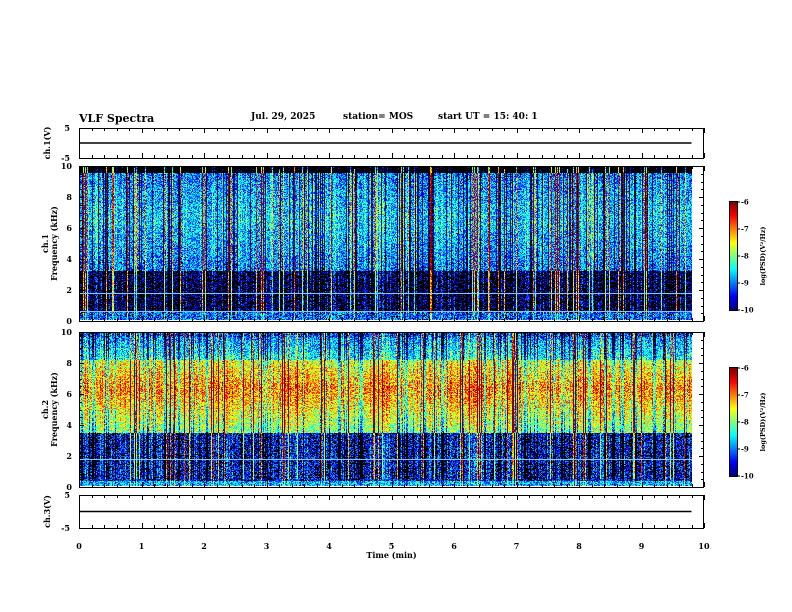 This screenshot has height=612, width=792. Describe the element at coordinates (49, 243) in the screenshot. I see `ch1-ylabel: ch.1Frequency (kHz)` at that location.